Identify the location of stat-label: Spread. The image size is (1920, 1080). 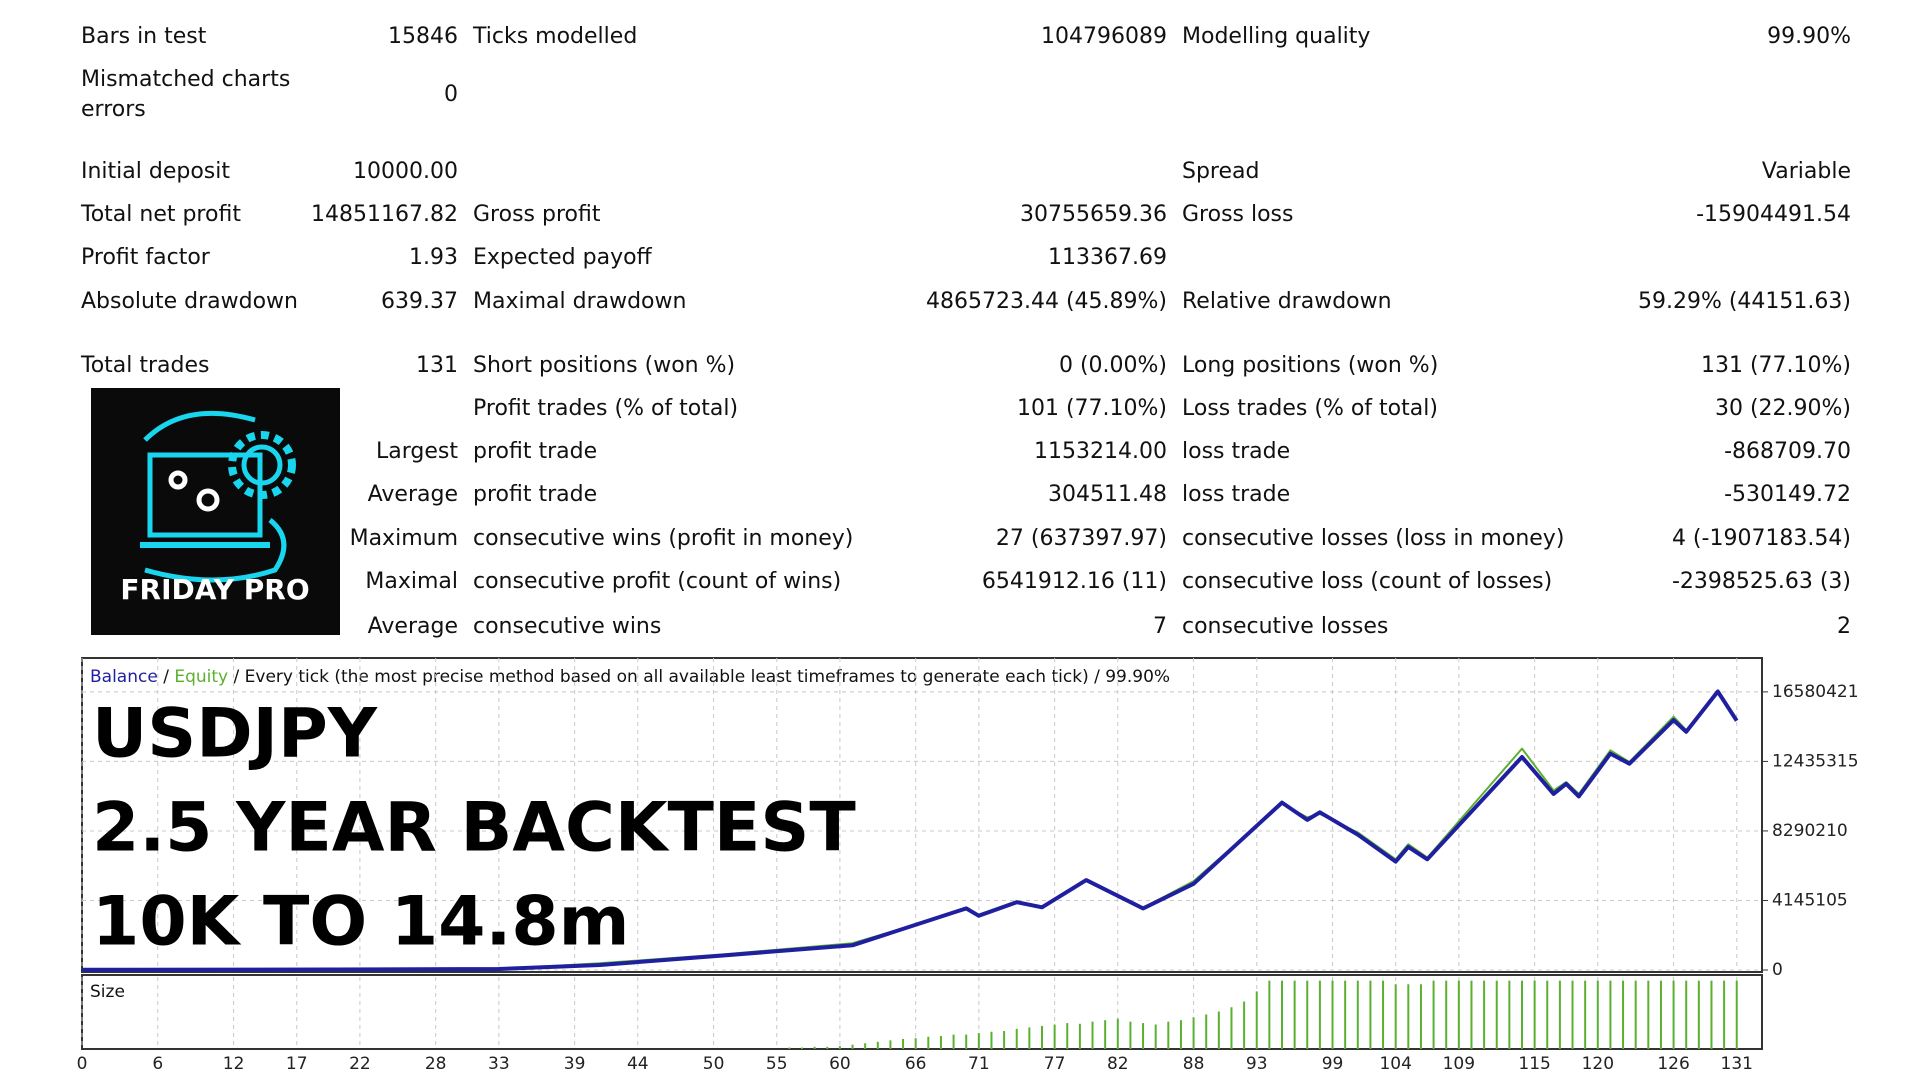
(1220, 171).